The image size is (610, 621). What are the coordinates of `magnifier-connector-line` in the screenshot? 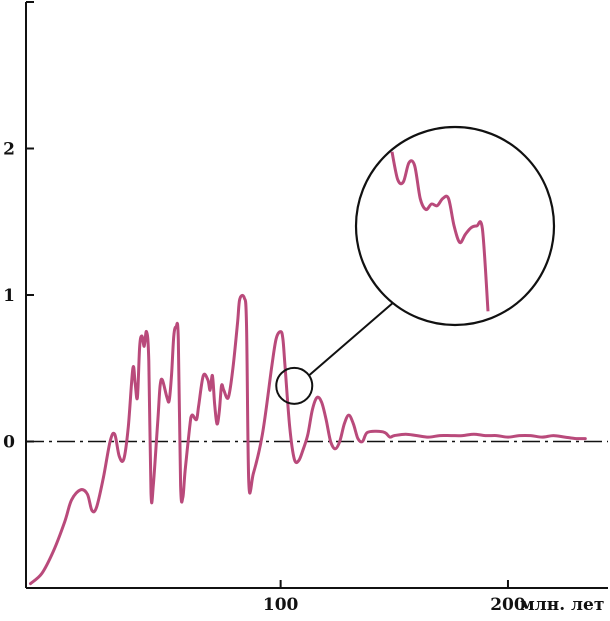 It's located at (351, 338).